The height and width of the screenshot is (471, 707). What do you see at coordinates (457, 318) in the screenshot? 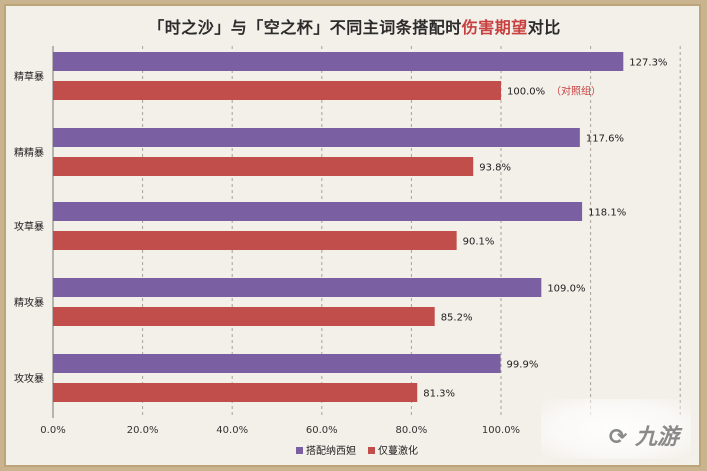
I see `data-label: 85.2%` at bounding box center [457, 318].